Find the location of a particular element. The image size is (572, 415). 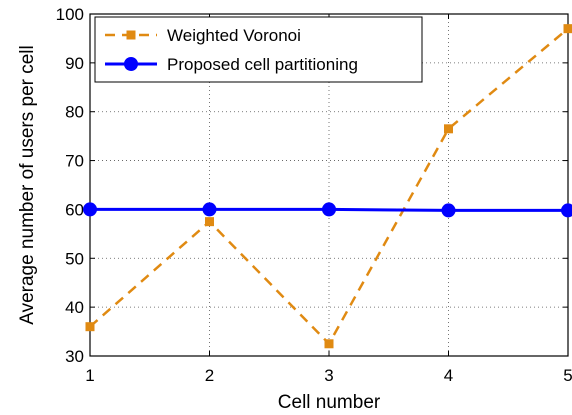

x-tick-label: 2 is located at coordinates (209, 375).